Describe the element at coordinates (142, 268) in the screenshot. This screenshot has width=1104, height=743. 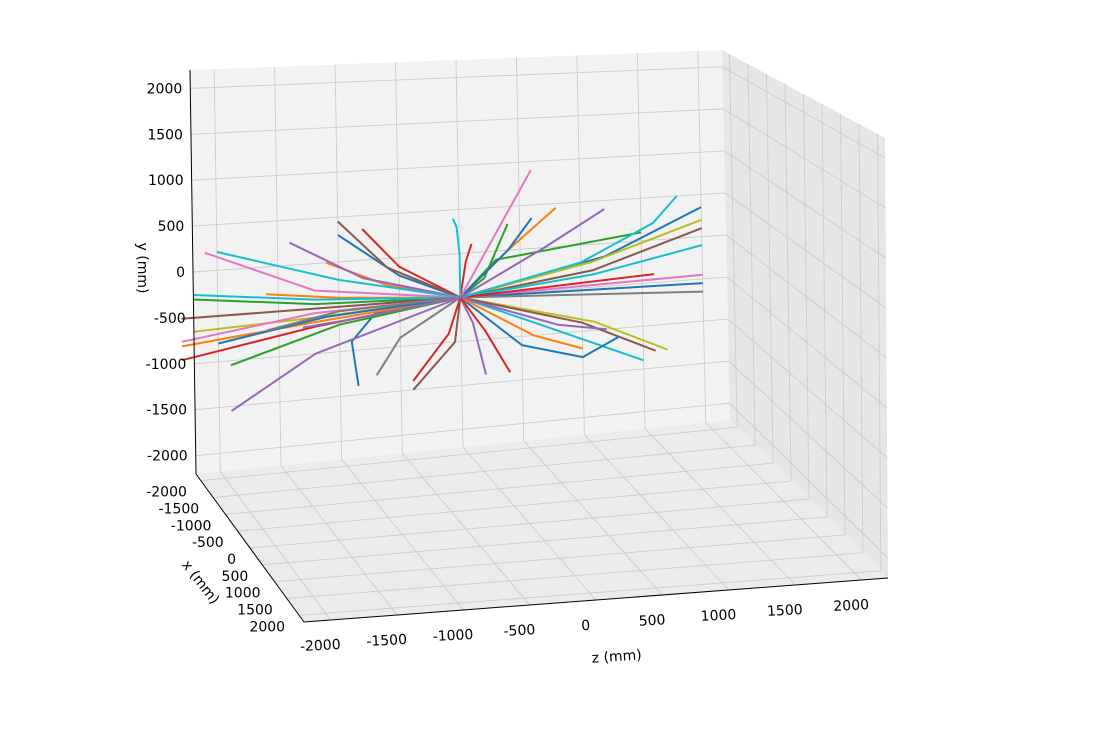
I see `y-axis-label: y (mm)` at that location.